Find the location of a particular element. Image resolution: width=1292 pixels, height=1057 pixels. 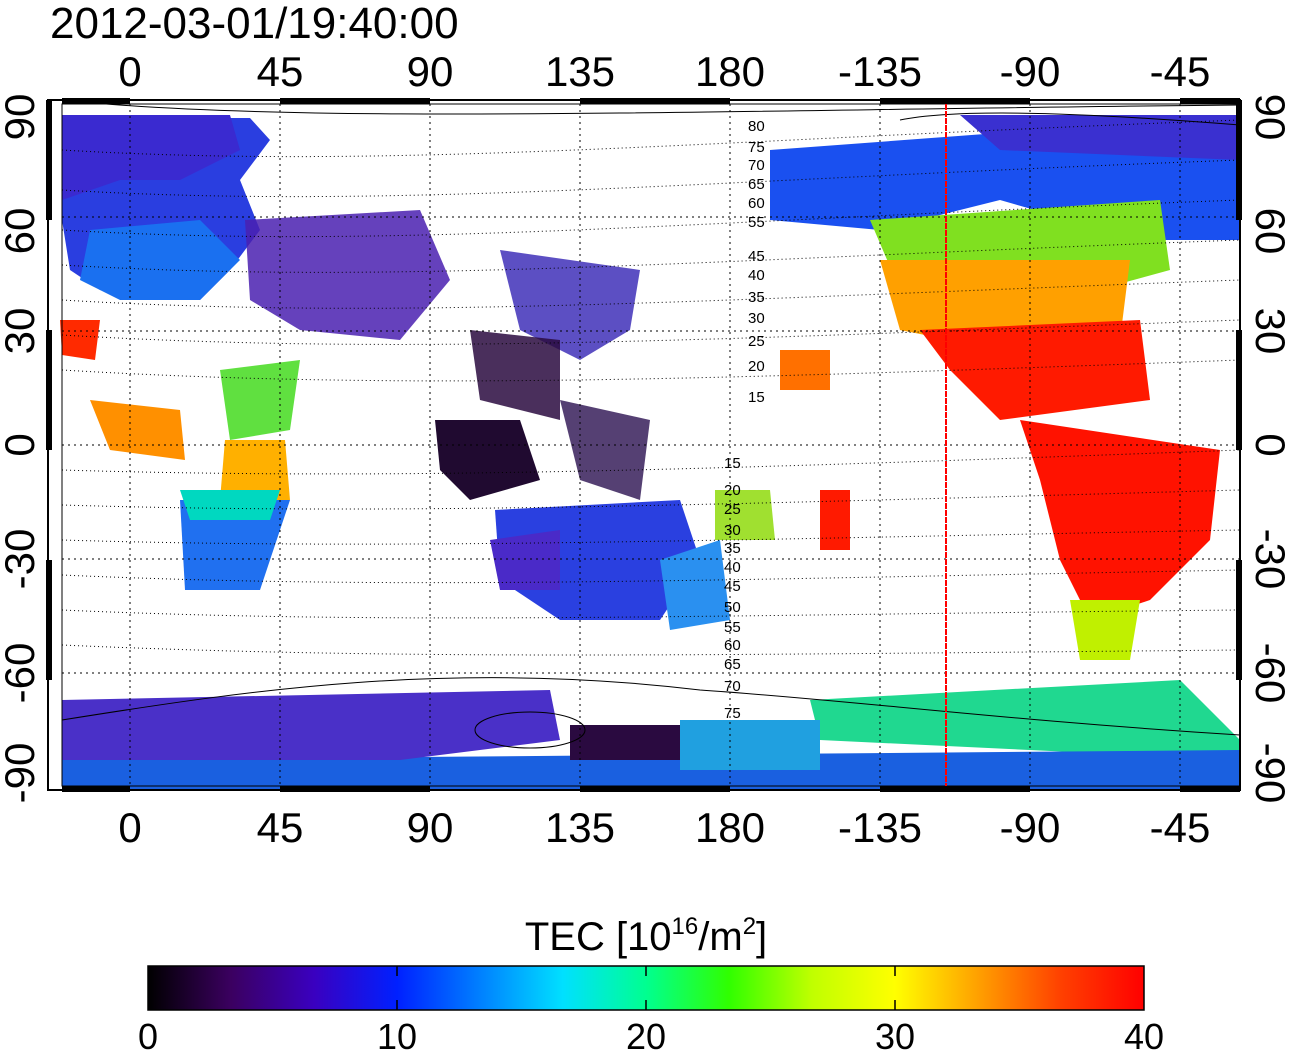

top-lon-tick: -90 is located at coordinates (1030, 71).